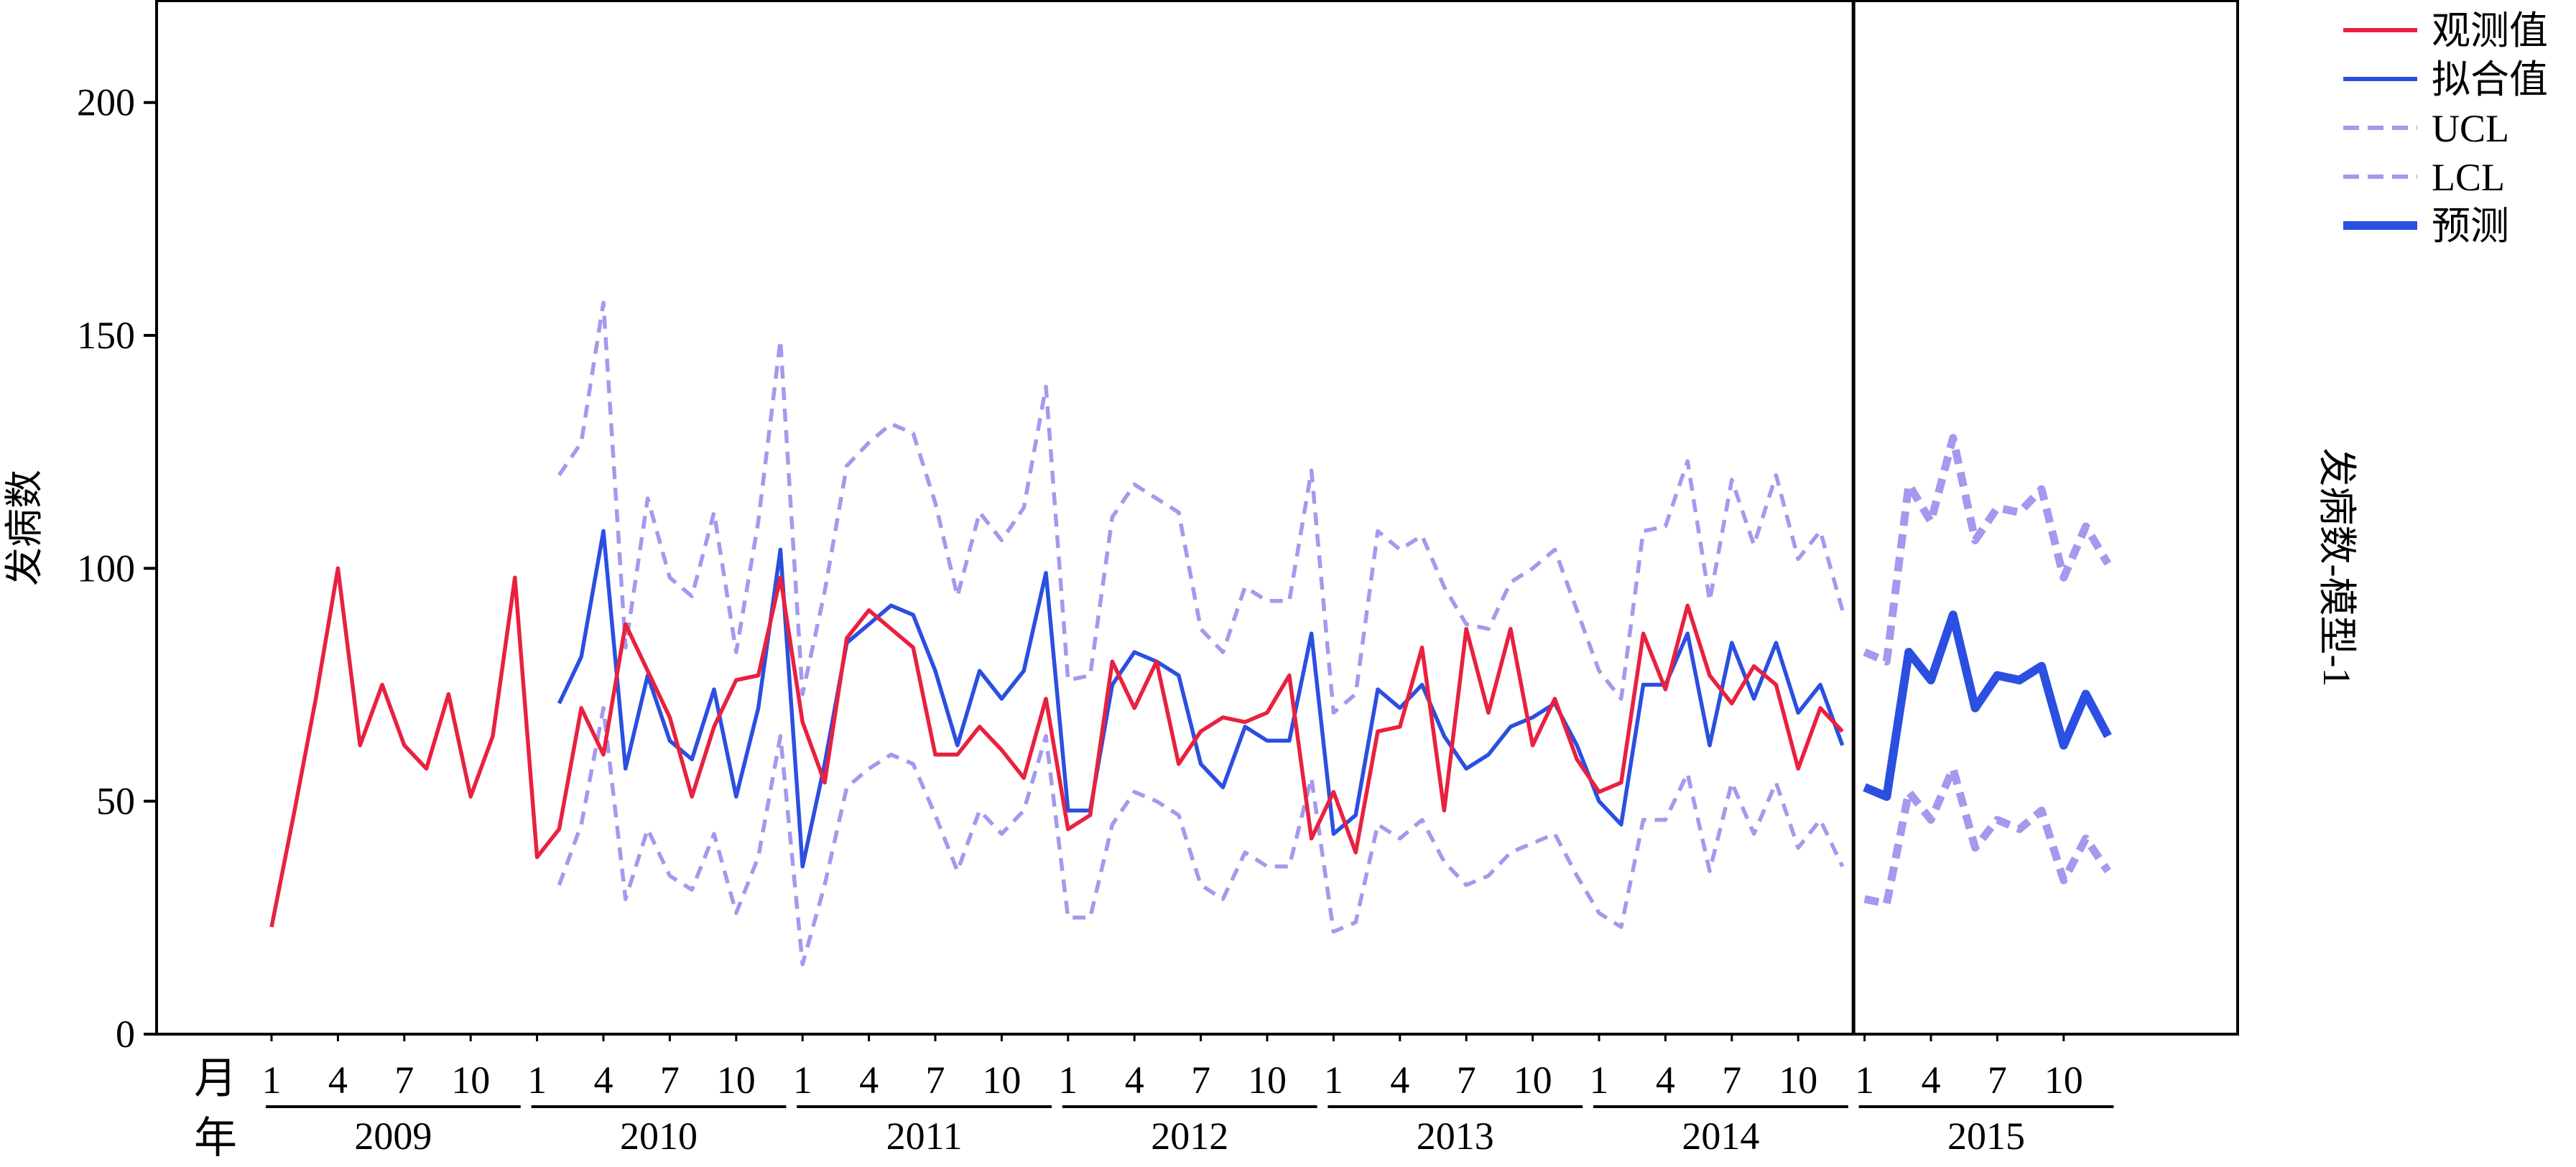 This screenshot has width=2576, height=1167. I want to click on series-line-forecast-ucl, so click(1987, 550).